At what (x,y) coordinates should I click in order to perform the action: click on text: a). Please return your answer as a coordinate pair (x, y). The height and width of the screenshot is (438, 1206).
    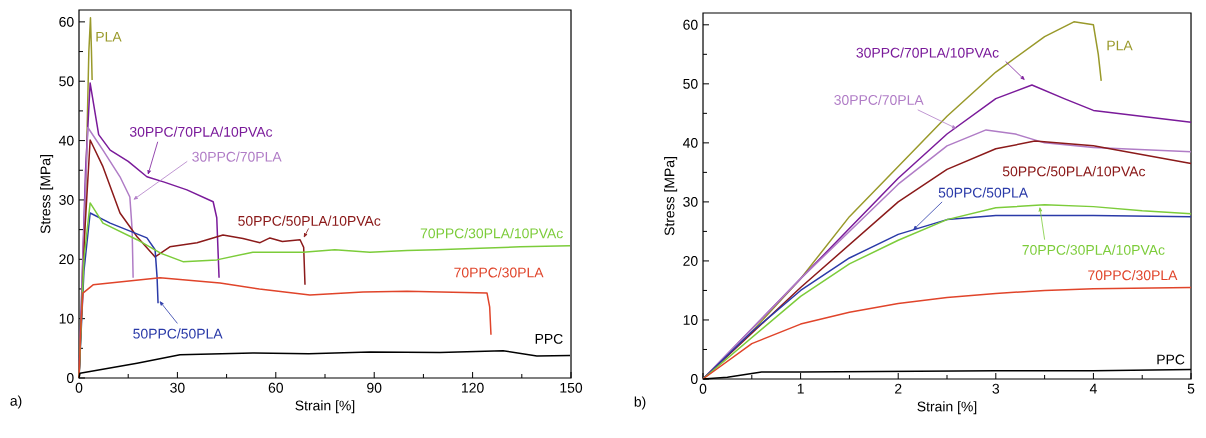
    Looking at the image, I should click on (16, 402).